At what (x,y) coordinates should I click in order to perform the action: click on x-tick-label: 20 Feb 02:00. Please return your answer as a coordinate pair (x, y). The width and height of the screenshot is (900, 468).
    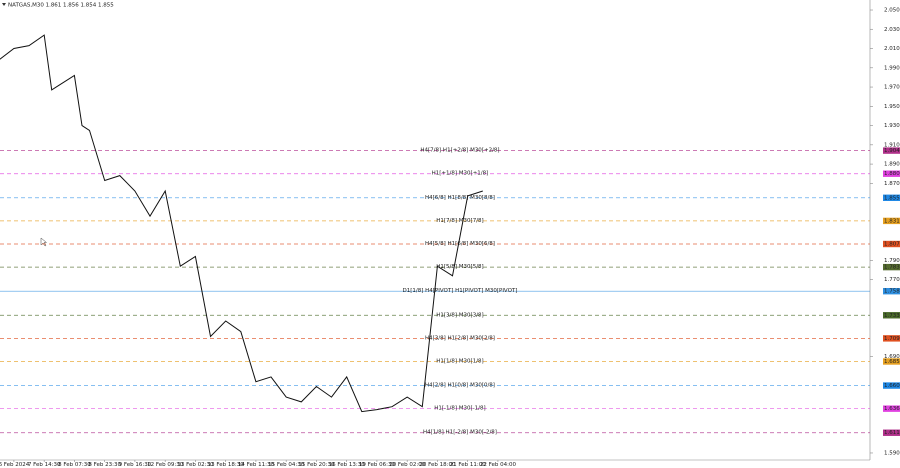
    Looking at the image, I should click on (407, 465).